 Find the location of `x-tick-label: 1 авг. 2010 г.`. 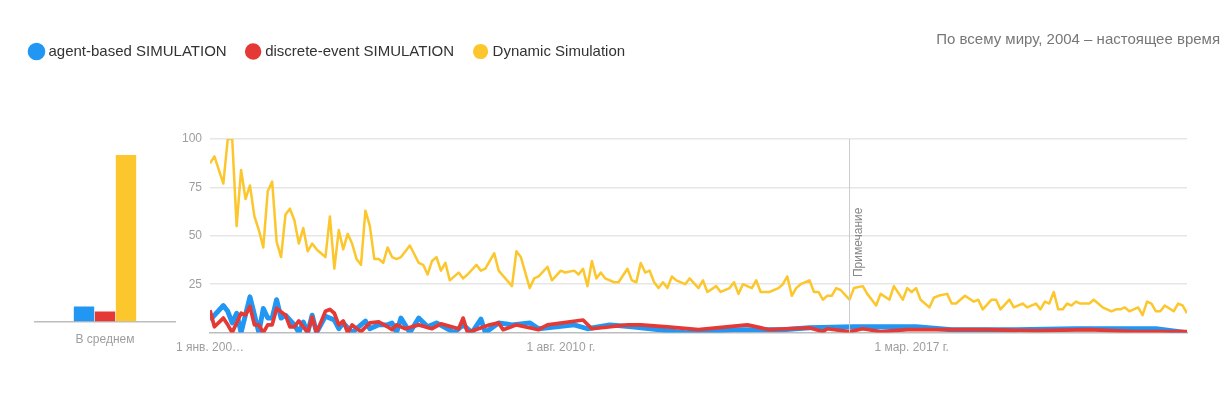

x-tick-label: 1 авг. 2010 г. is located at coordinates (561, 347).